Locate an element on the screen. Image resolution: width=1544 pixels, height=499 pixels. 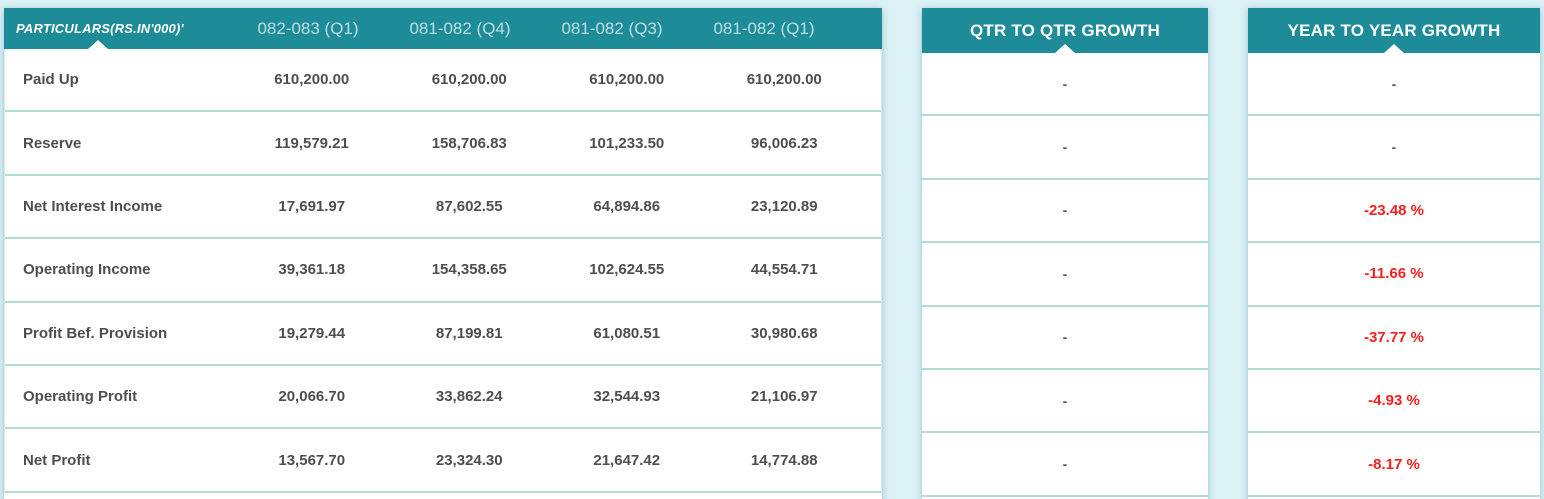
year-growth-title: YEAR TO YEAR GROWTH is located at coordinates (1394, 30).